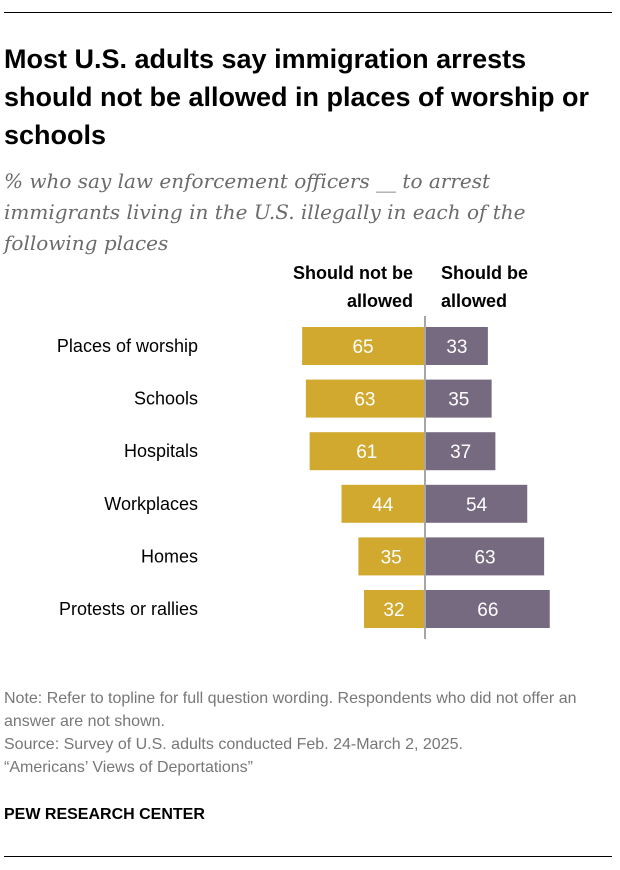  I want to click on category-label-workplaces: Workplaces, so click(151, 504).